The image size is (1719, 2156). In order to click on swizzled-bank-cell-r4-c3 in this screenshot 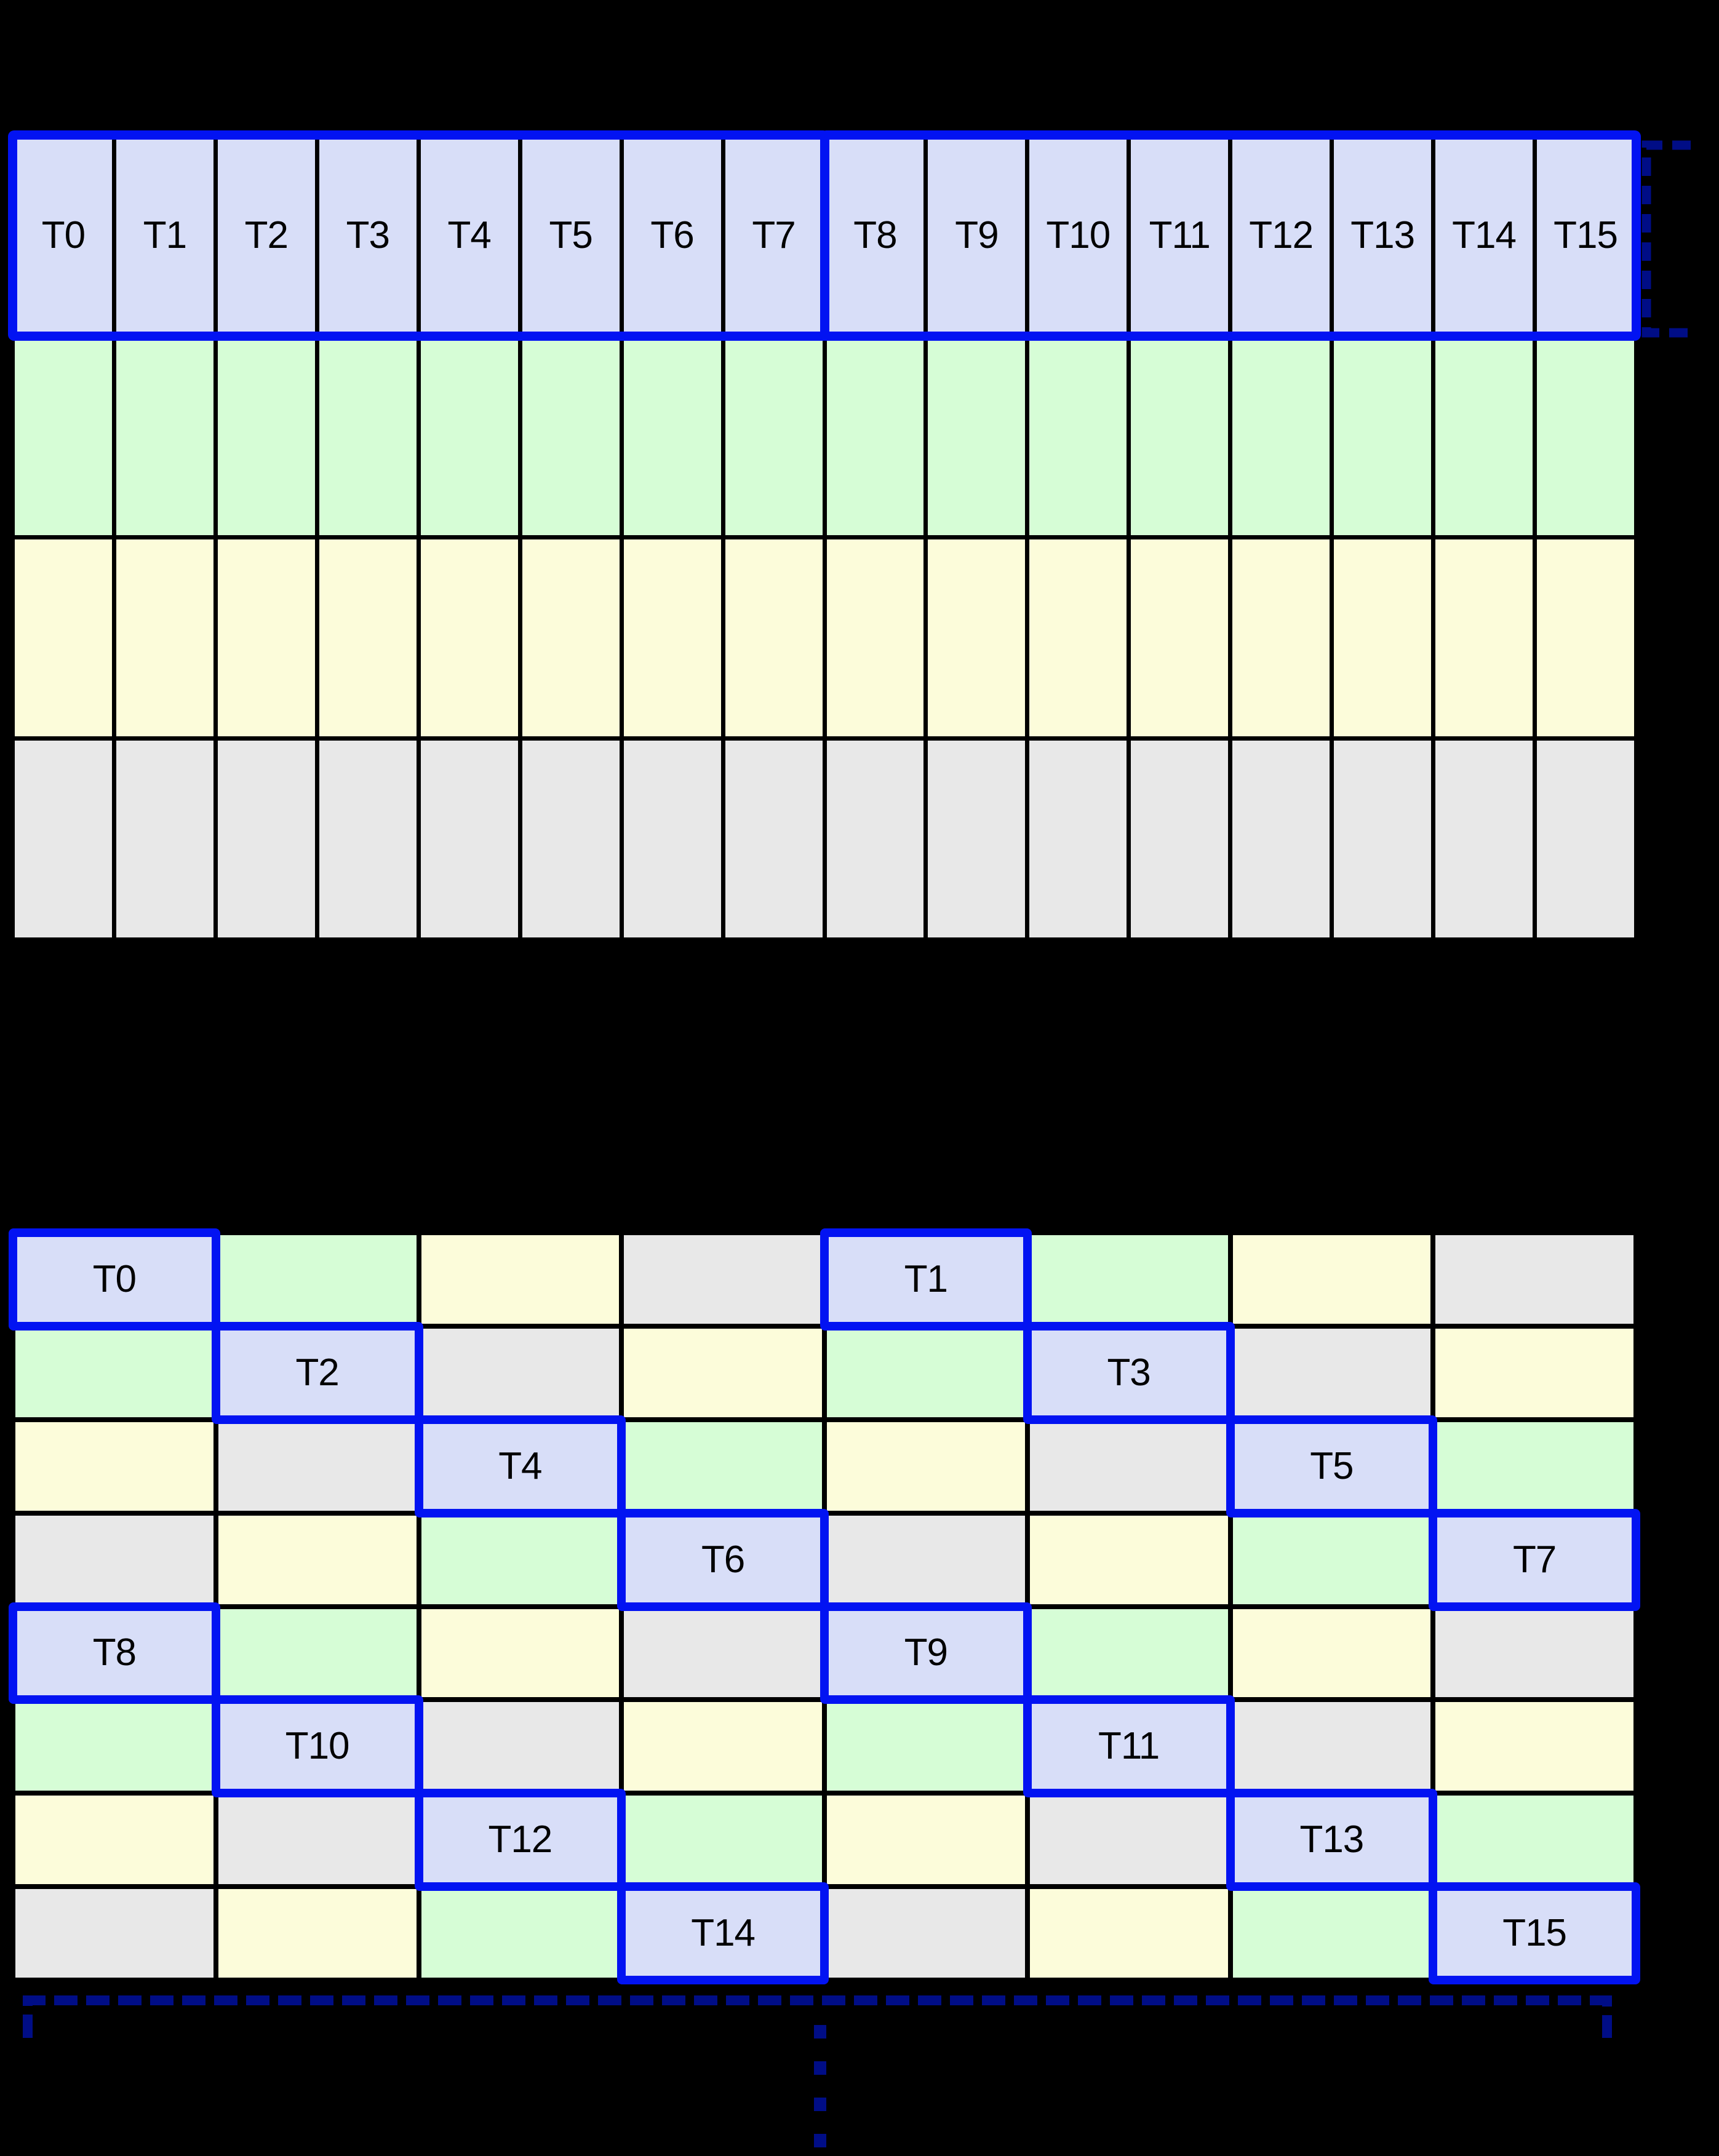, I will do `click(723, 1653)`.